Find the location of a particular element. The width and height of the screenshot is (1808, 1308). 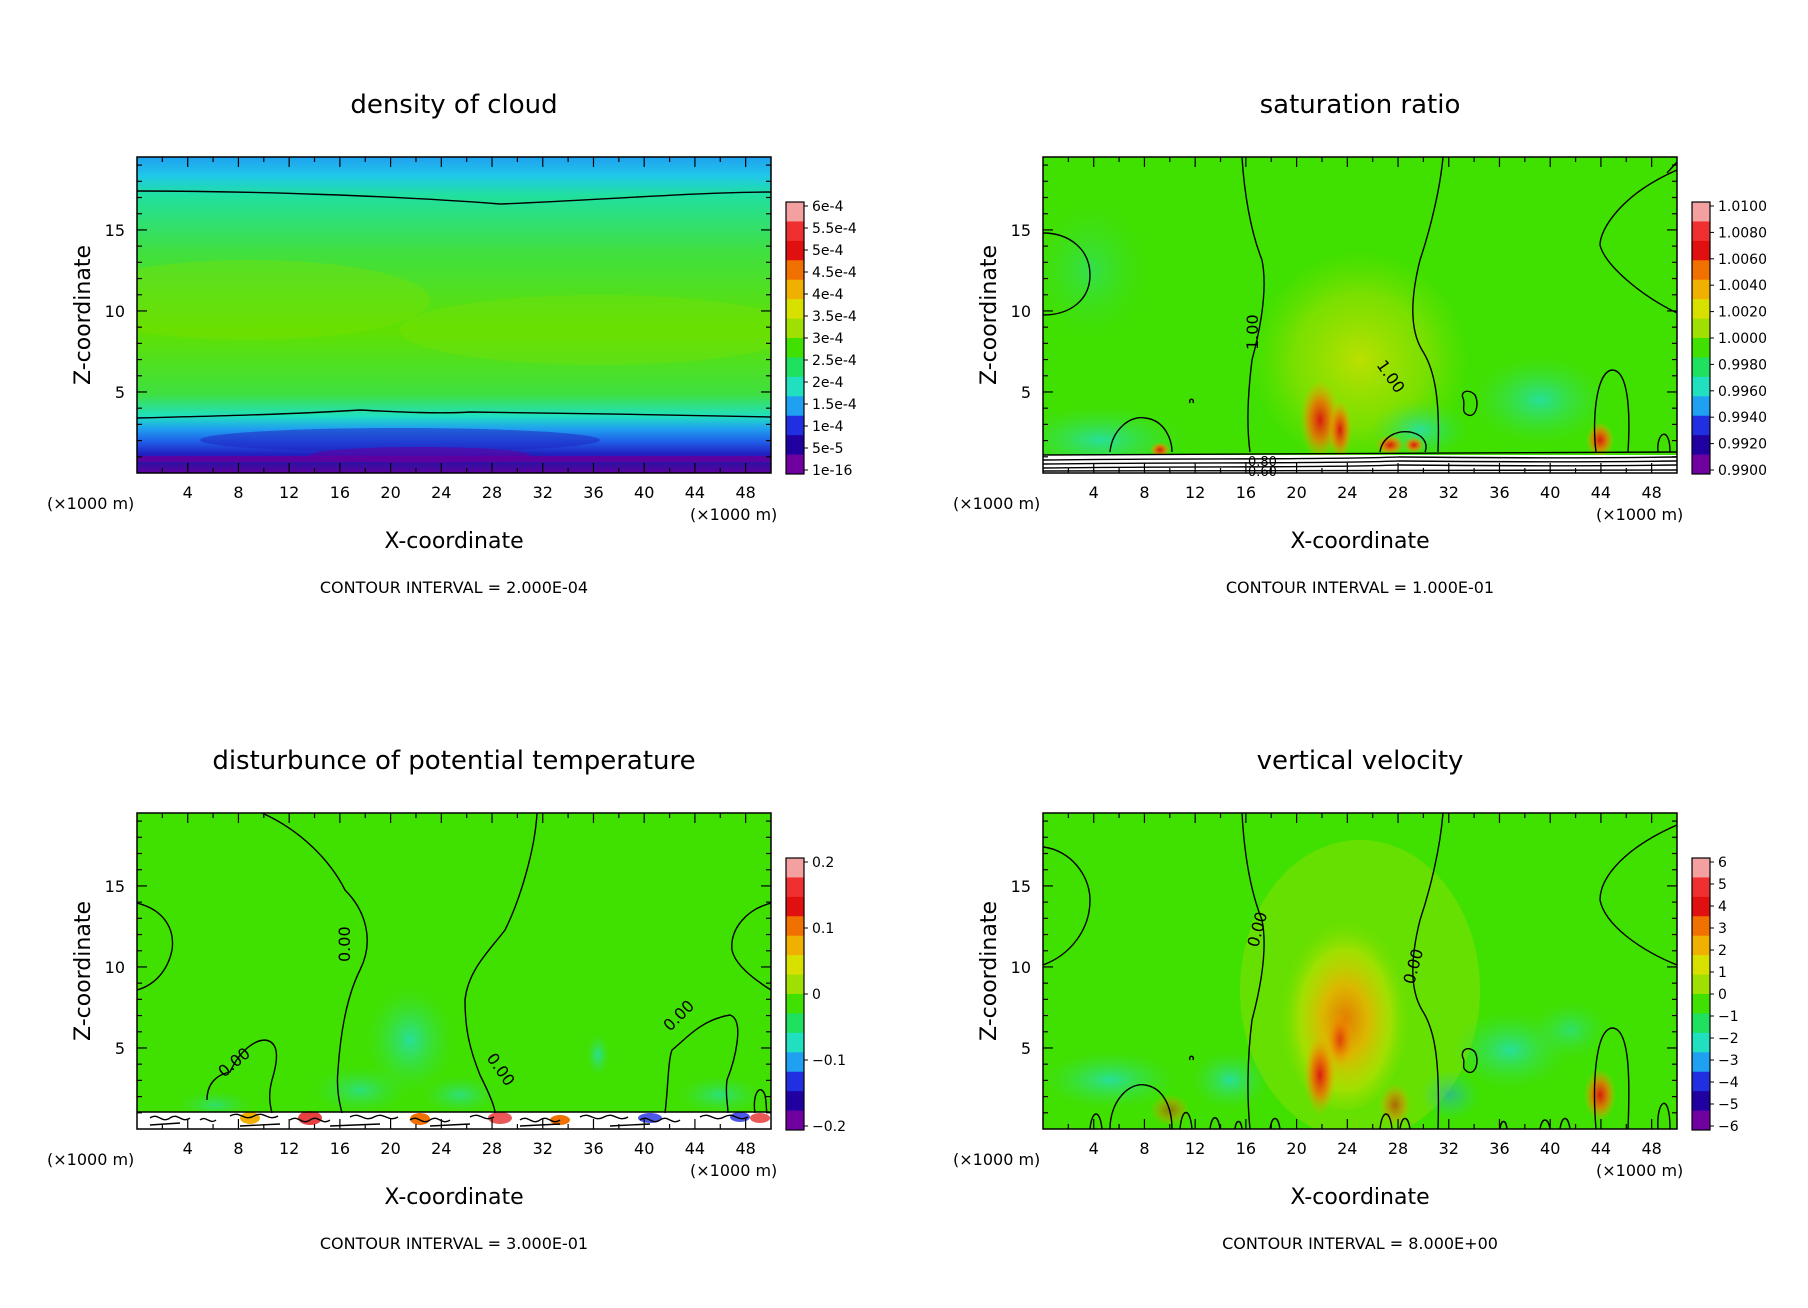

x-tick-label: 24 is located at coordinates (441, 1148).